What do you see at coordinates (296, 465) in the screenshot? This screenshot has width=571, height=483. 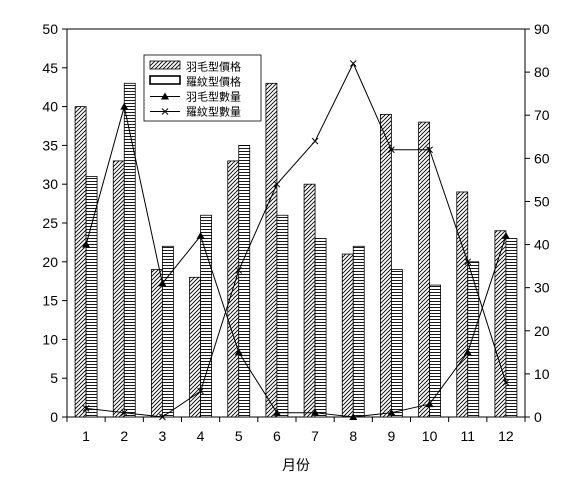 I see `x-axis-title: 月份` at bounding box center [296, 465].